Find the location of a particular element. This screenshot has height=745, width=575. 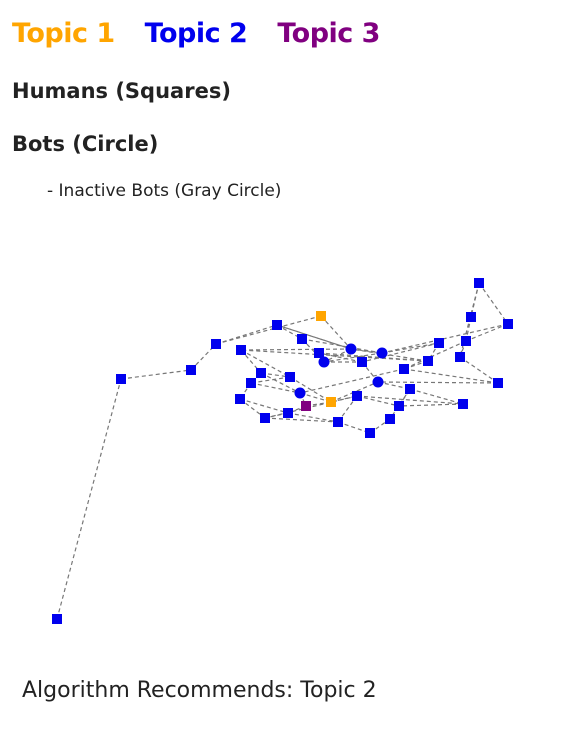

topic-legend: Topic 1 Topic 2 Topic 3 is located at coordinates (196, 33).